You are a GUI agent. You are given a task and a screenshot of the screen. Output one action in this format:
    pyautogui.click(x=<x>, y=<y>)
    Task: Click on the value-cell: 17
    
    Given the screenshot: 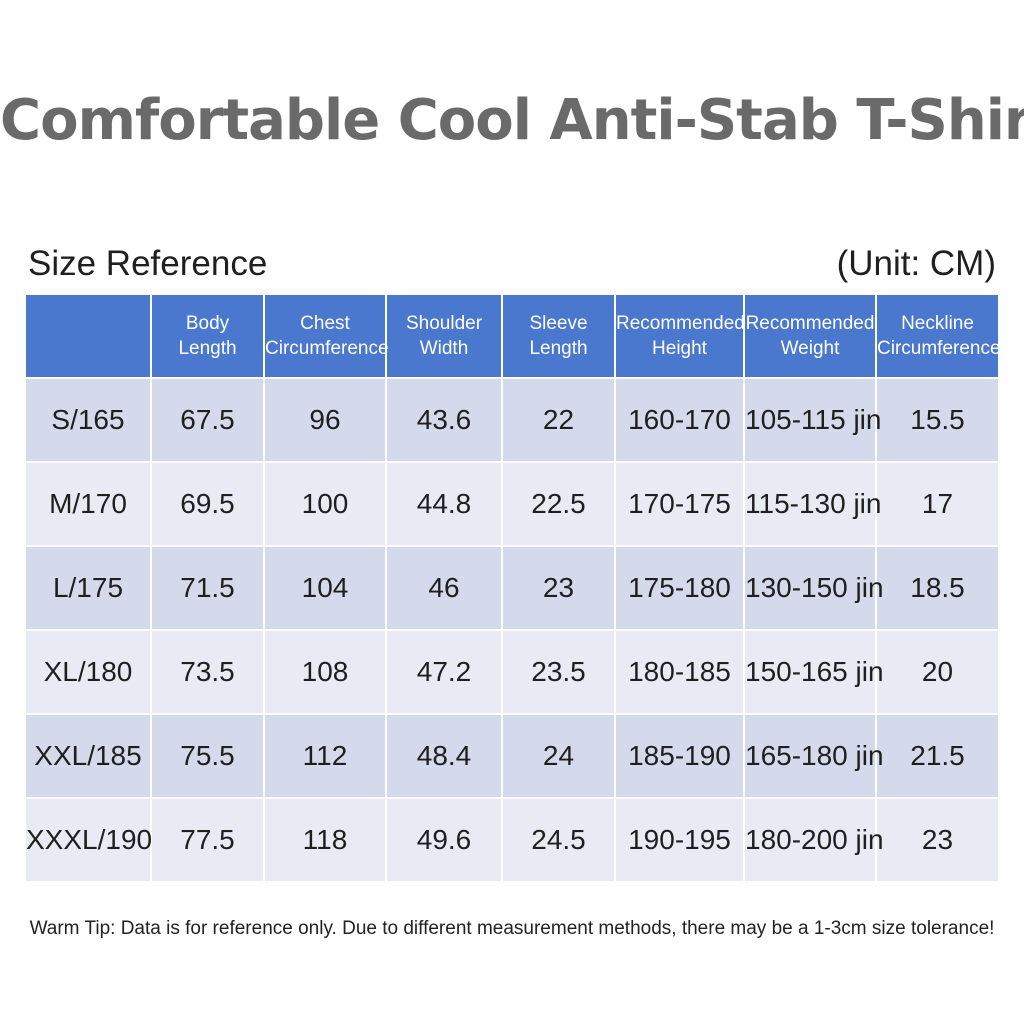 What is the action you would take?
    pyautogui.click(x=937, y=503)
    